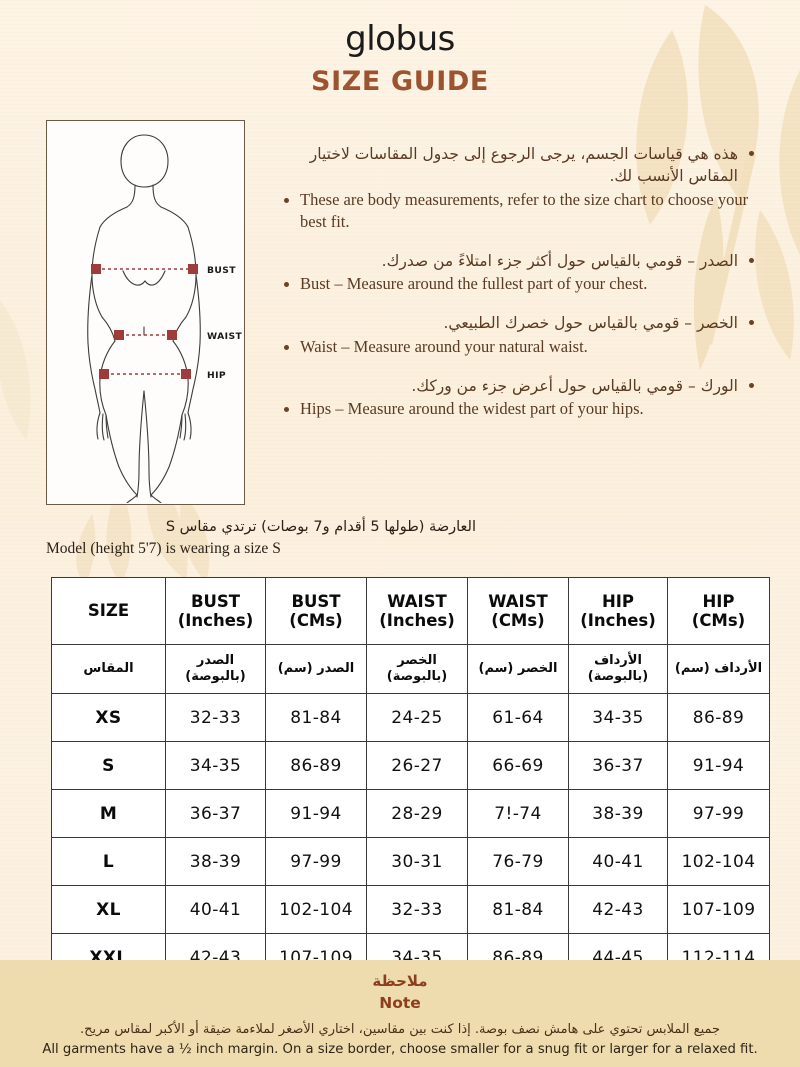  What do you see at coordinates (400, 981) in the screenshot?
I see `note-title-ar: ملاحظة` at bounding box center [400, 981].